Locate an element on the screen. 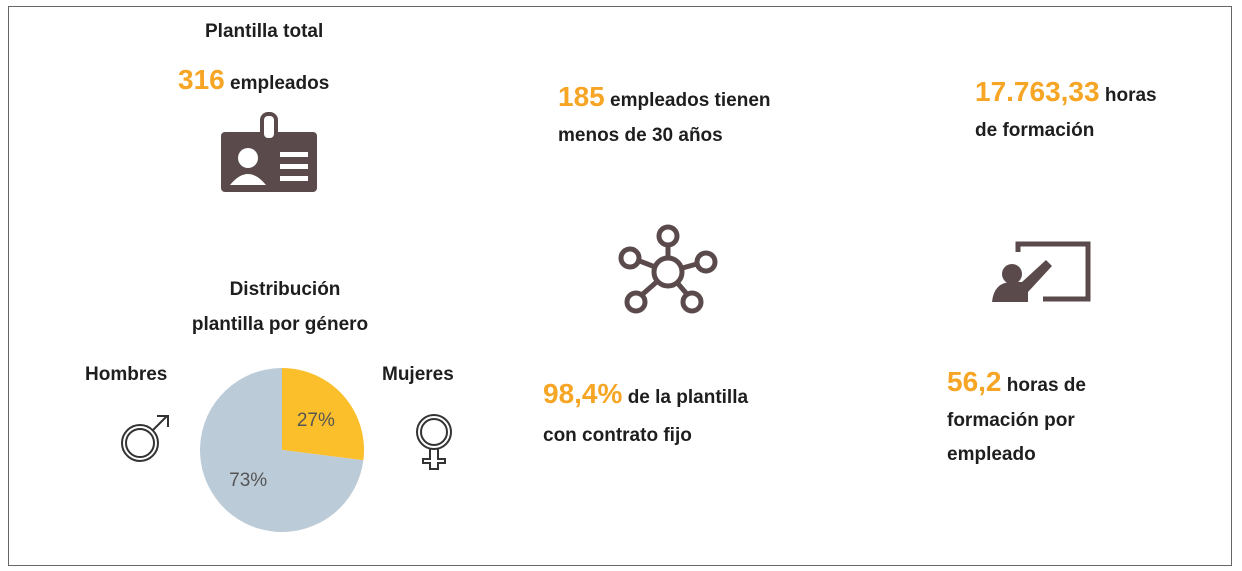 This screenshot has height=571, width=1242. young-text: empleados tienen is located at coordinates (690, 100).